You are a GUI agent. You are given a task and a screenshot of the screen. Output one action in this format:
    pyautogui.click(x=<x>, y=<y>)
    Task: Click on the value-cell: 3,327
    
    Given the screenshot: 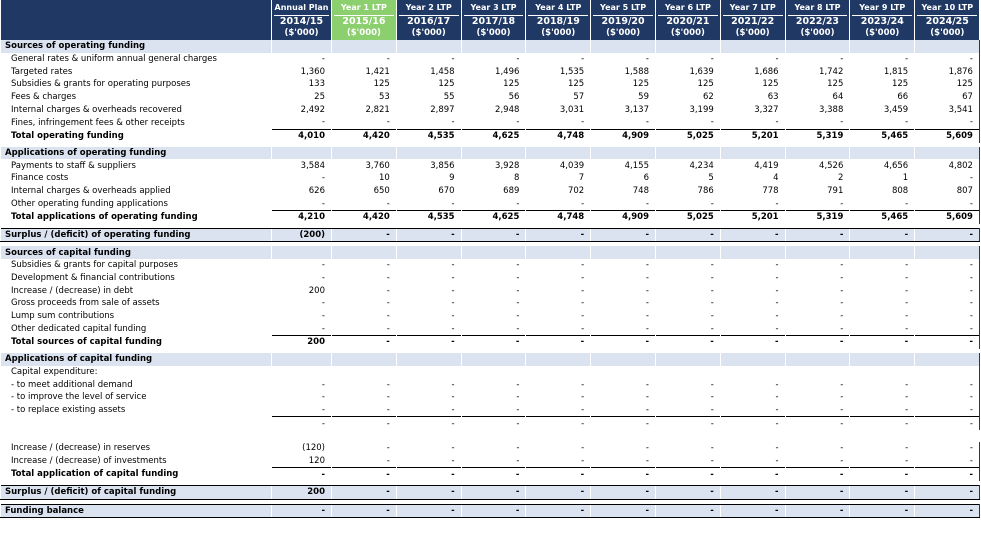 What is the action you would take?
    pyautogui.click(x=752, y=110)
    